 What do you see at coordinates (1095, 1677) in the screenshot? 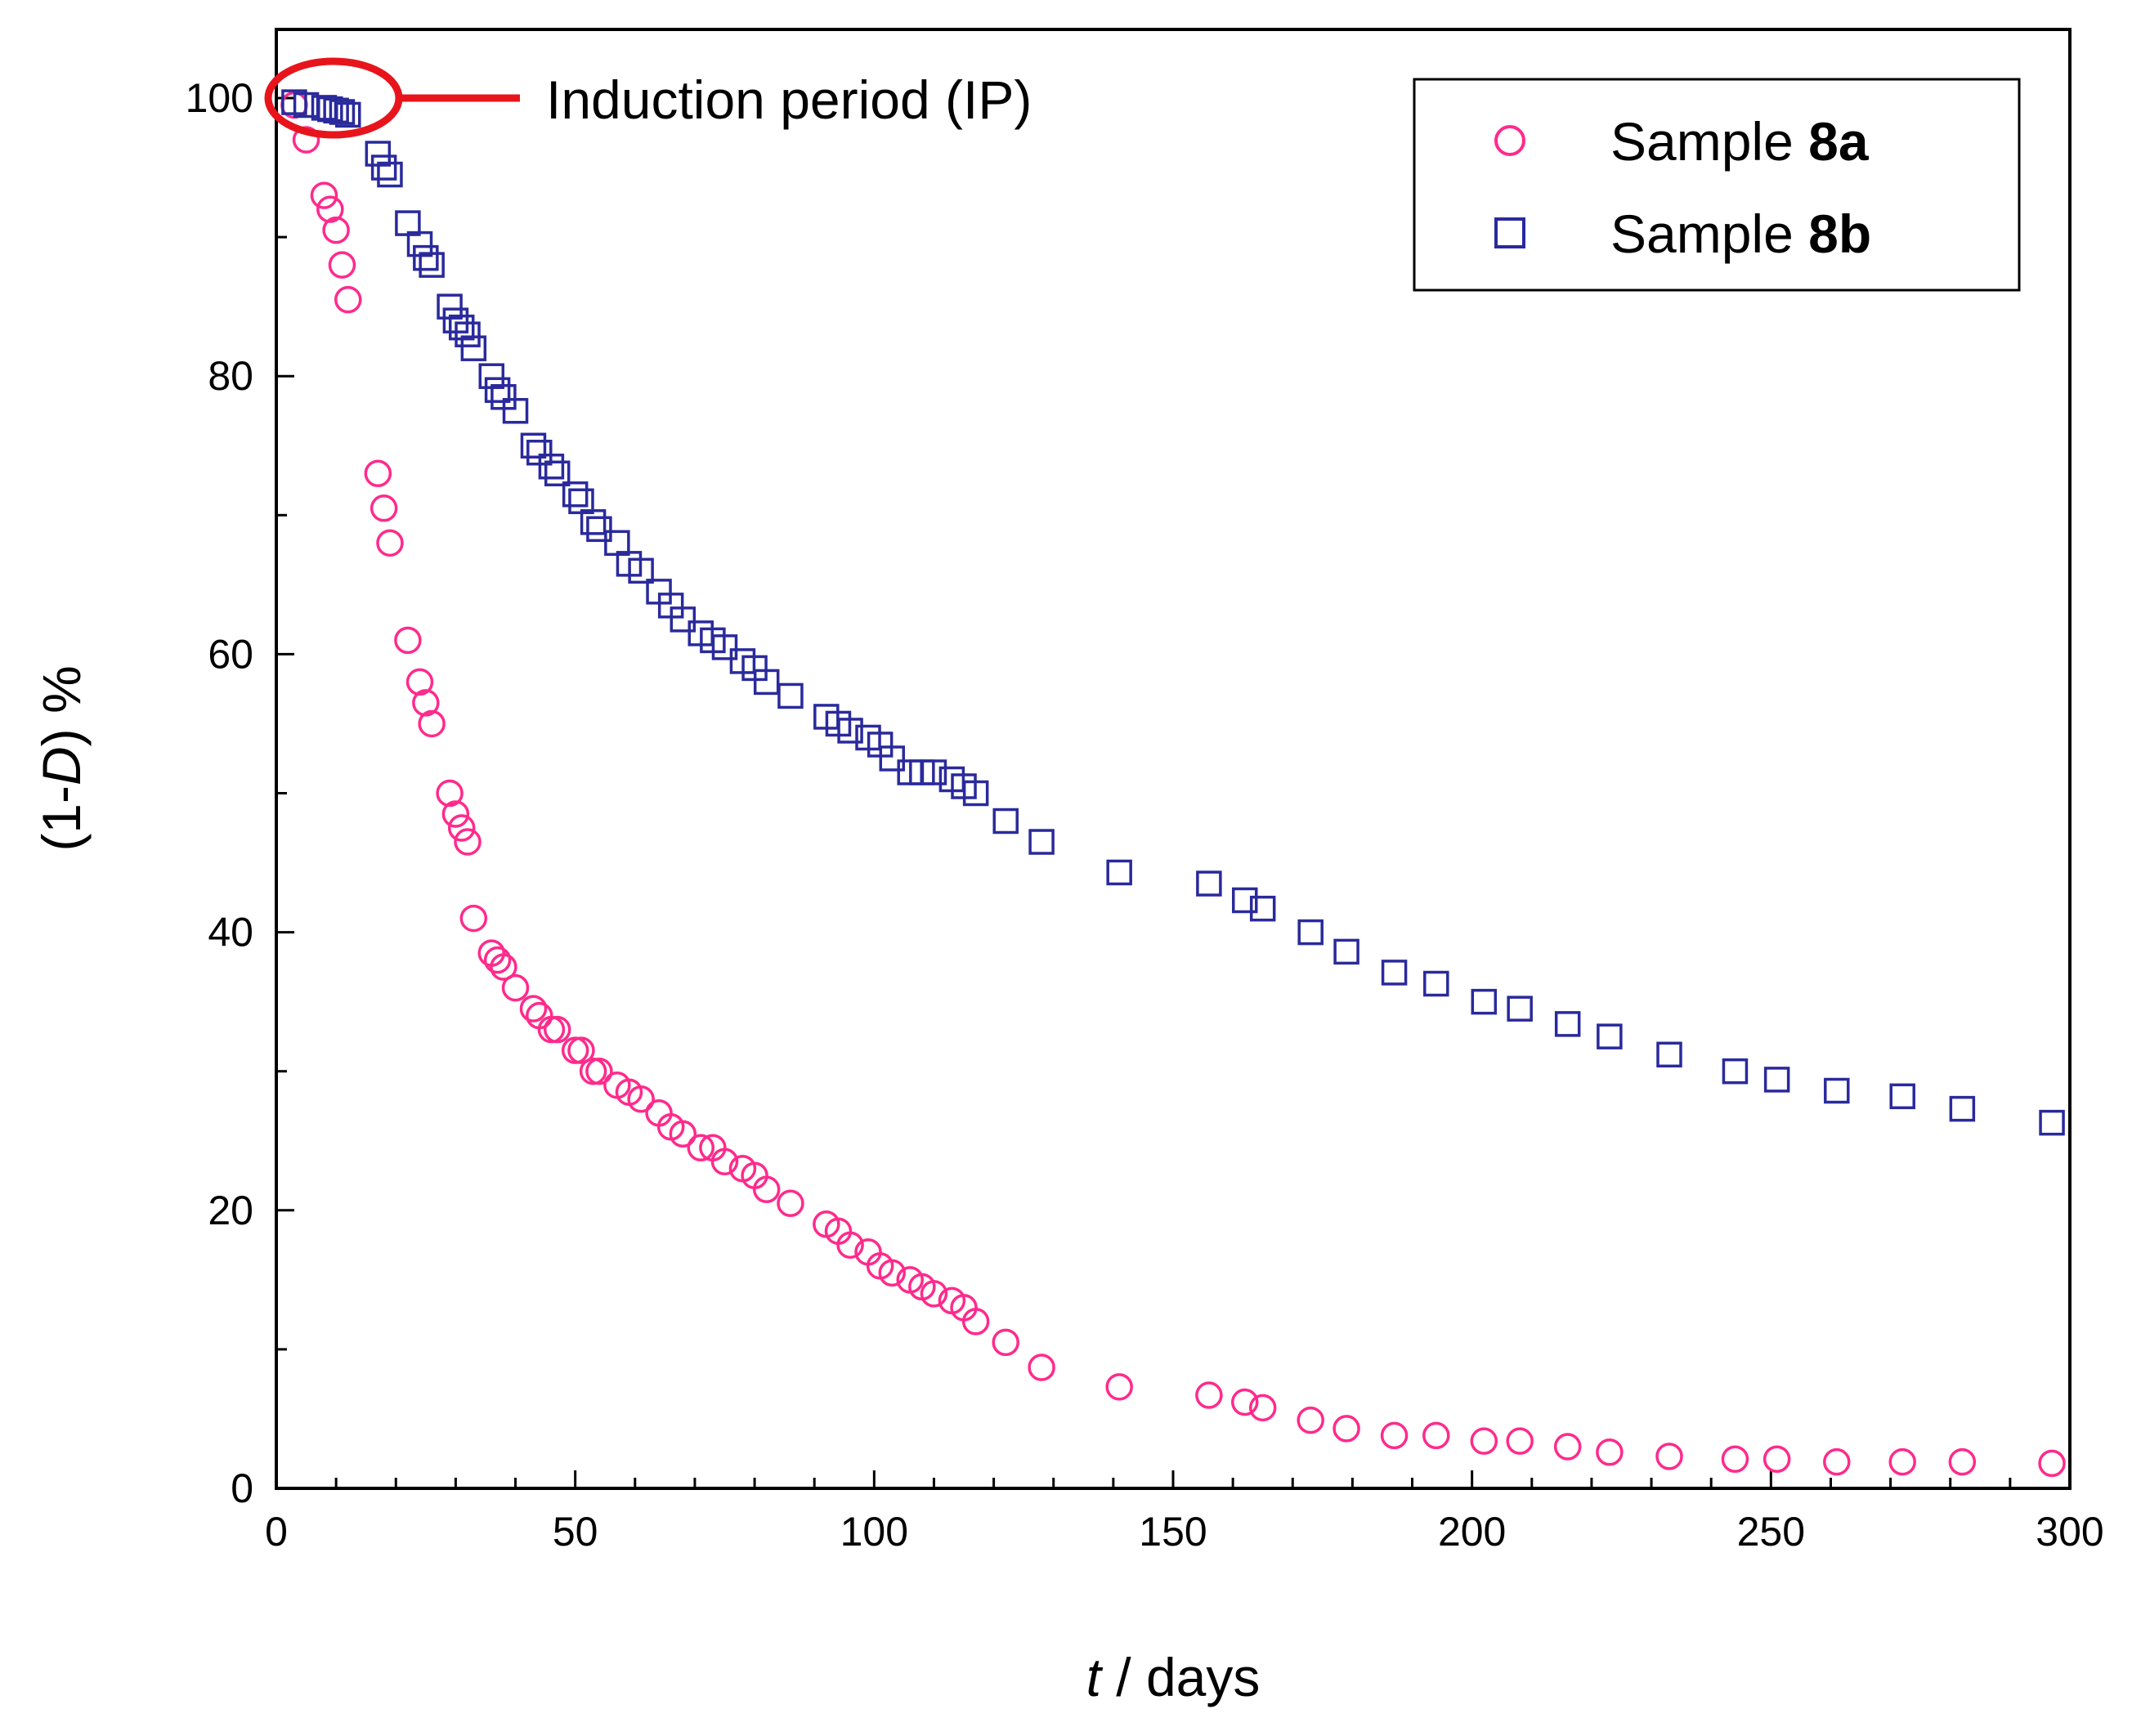
I see `x-axis-title-italic: t` at bounding box center [1095, 1677].